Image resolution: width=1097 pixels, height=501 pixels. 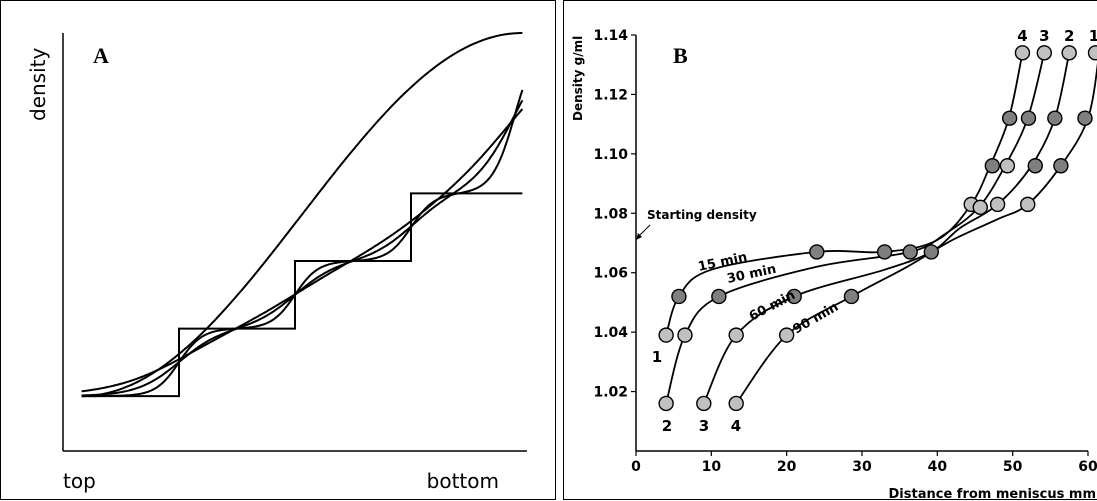 I want to click on x-axis-label: Distance from meniscus mm, so click(x=992, y=494).